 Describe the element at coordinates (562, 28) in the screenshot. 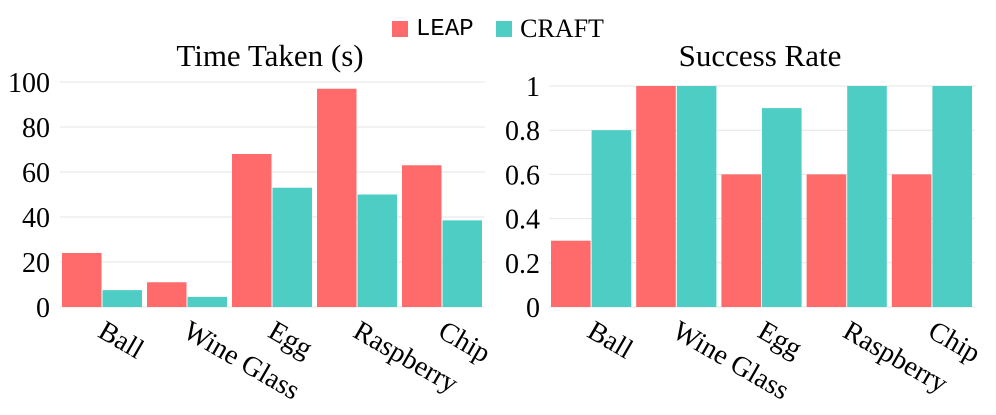

I see `legend-label-craft: CRAFT` at that location.